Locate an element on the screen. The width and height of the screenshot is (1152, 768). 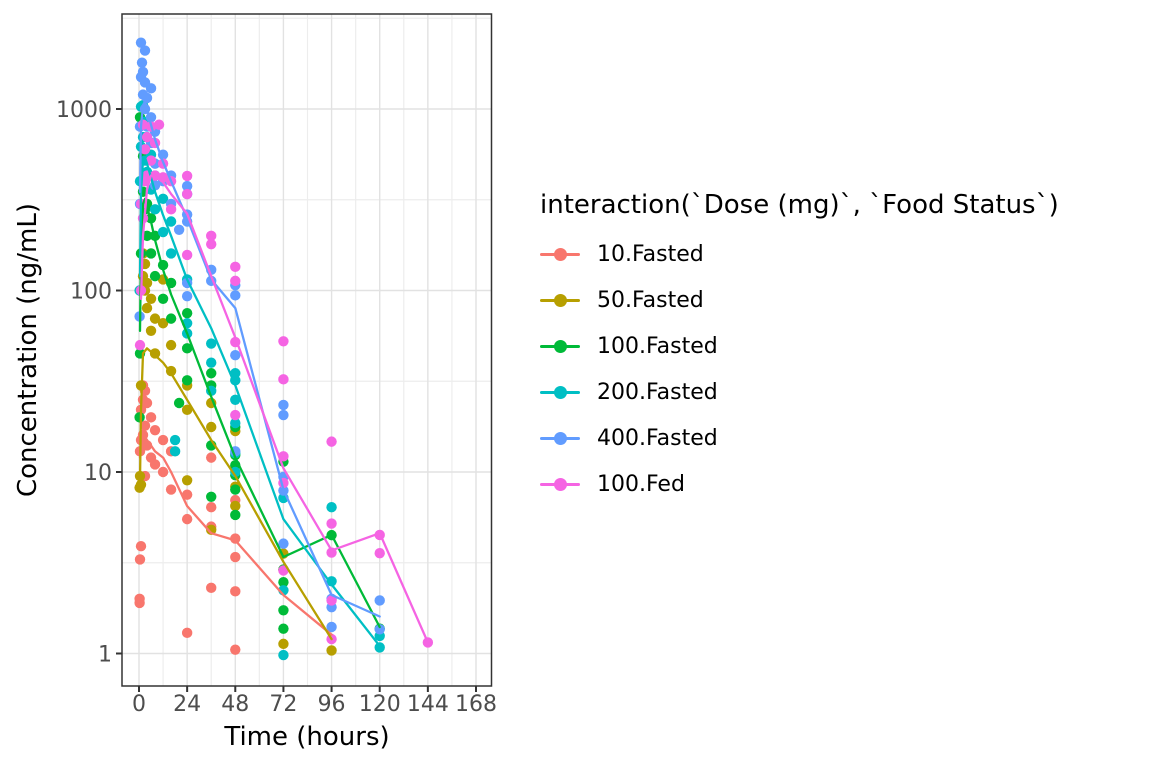
legend-item-50-fasted: 50.Fasted is located at coordinates (629, 300).